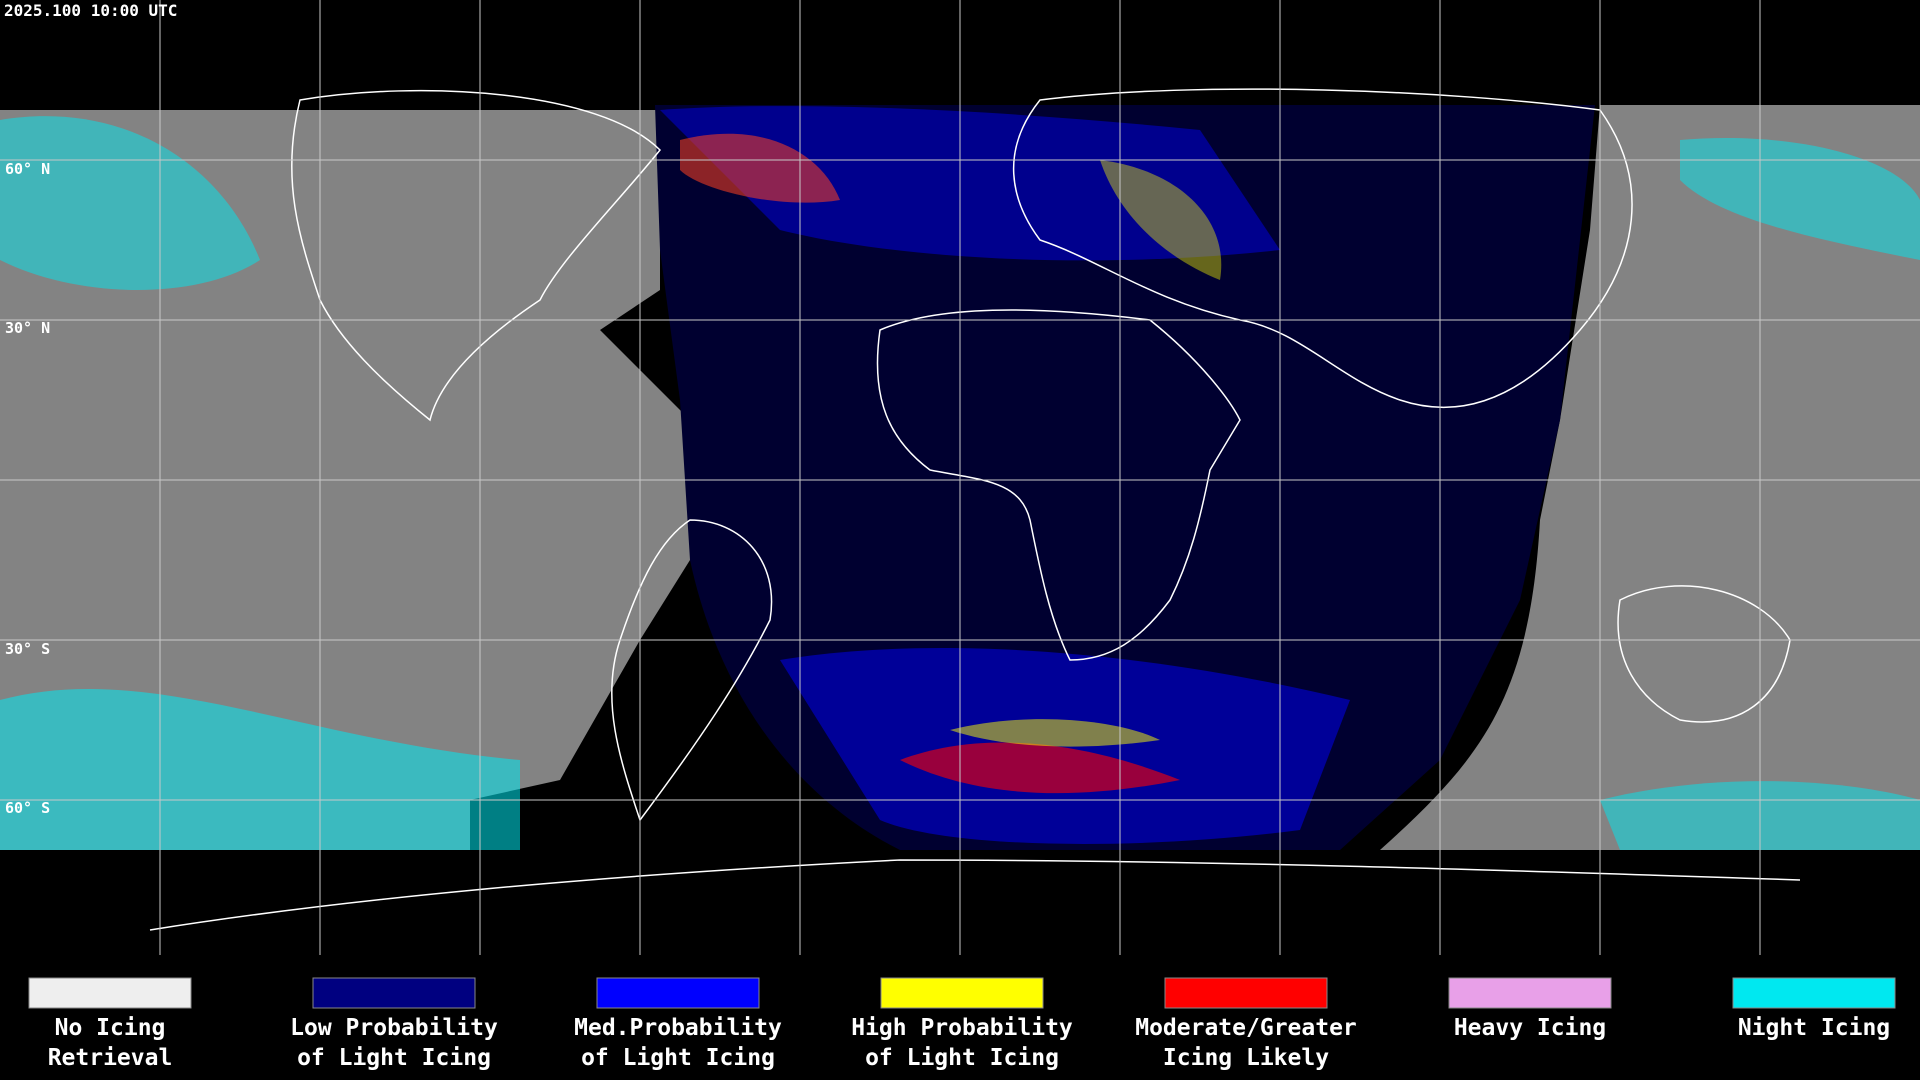  Describe the element at coordinates (975, 895) in the screenshot. I see `antarctica-outline` at that location.